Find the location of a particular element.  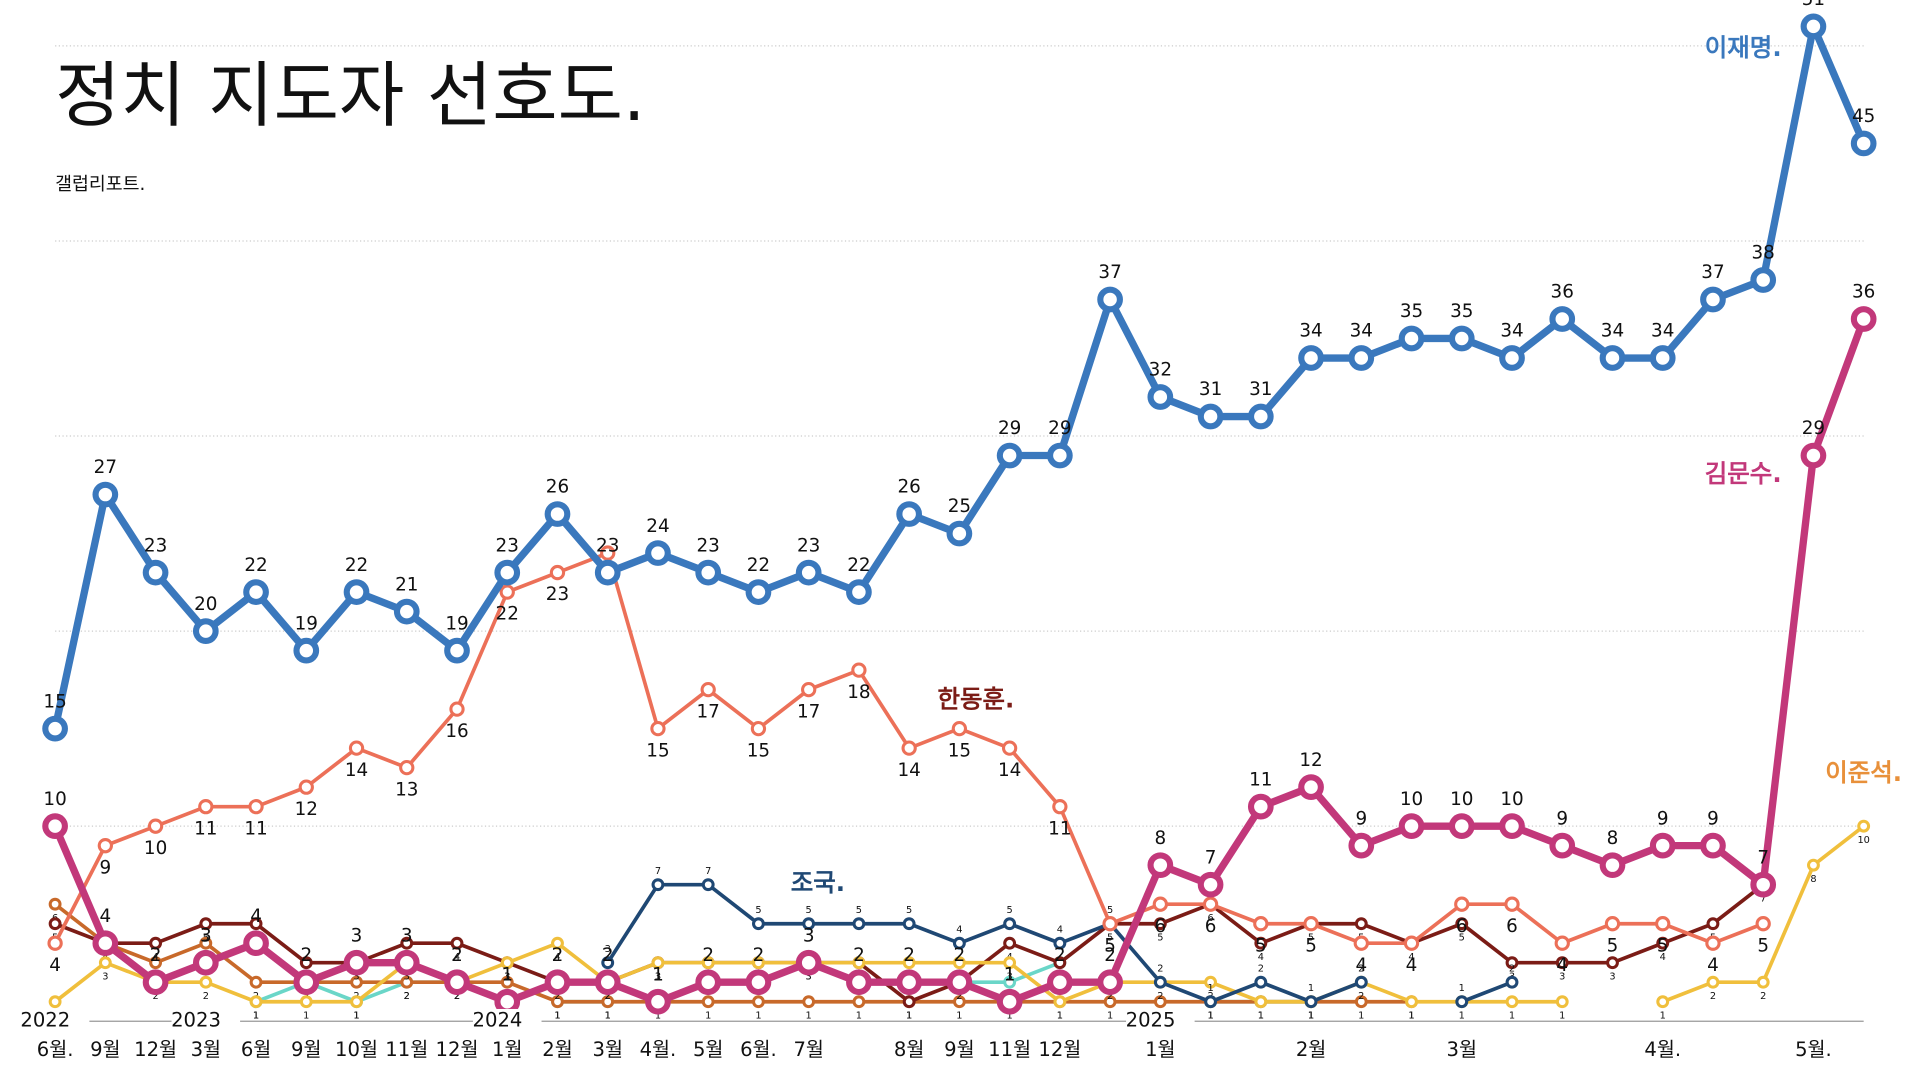

x-tick-label: 3월 is located at coordinates (206, 1049).